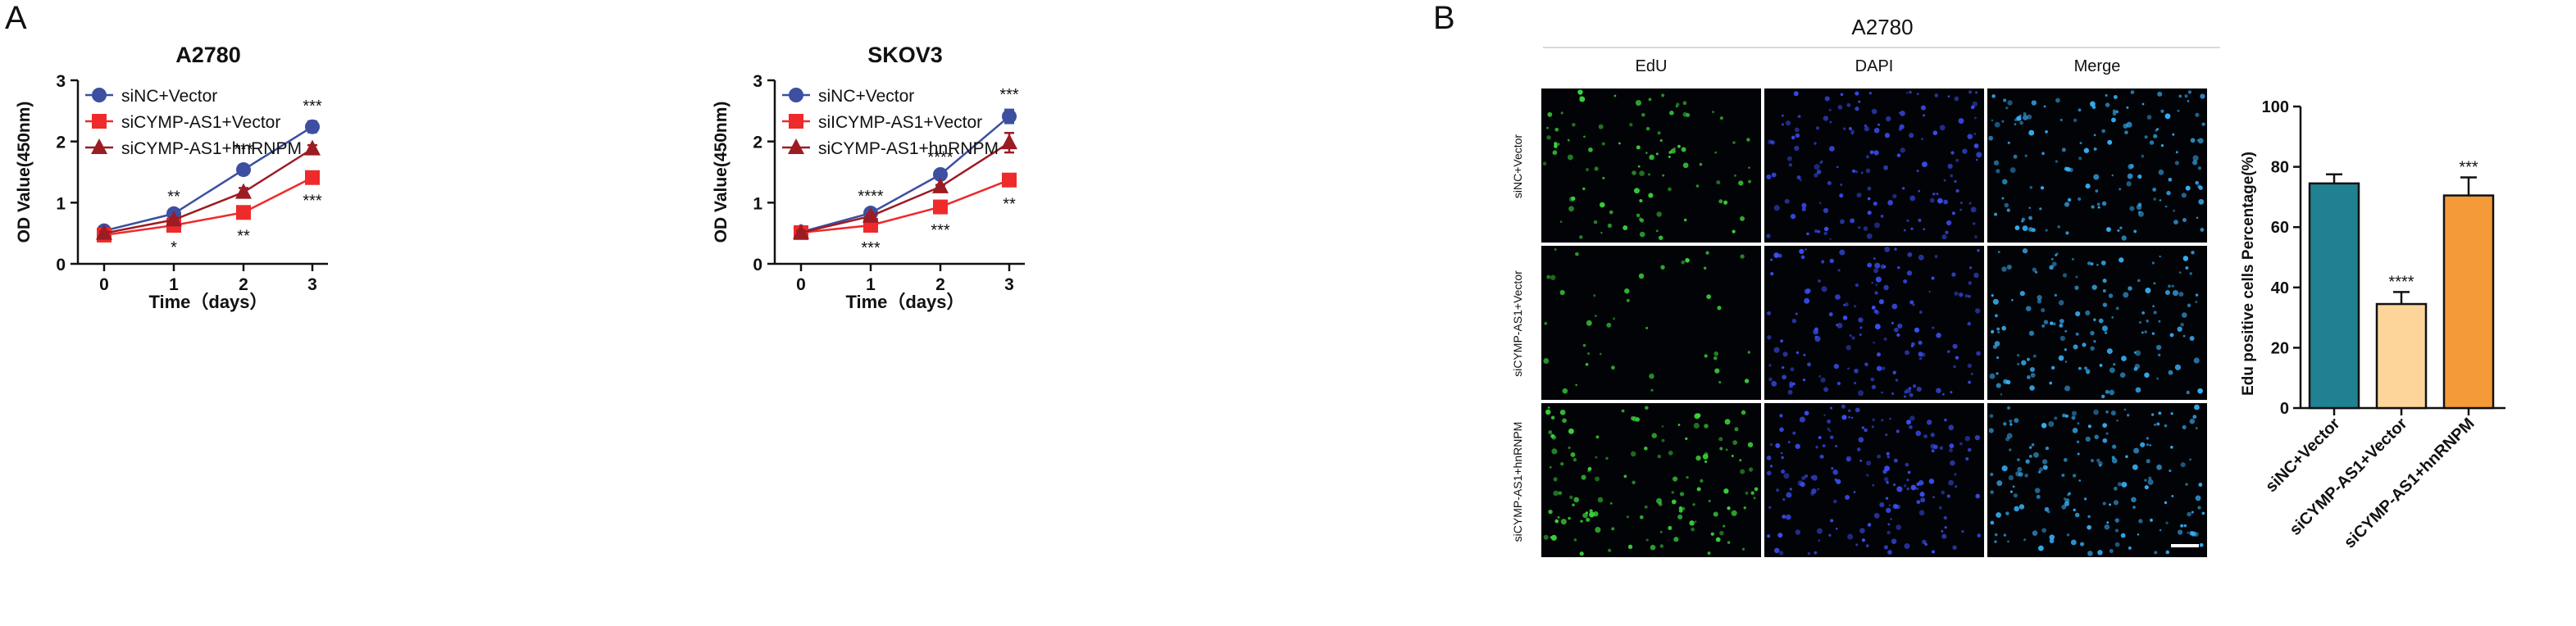 This screenshot has height=626, width=2576. I want to click on y-tick-label: 1, so click(61, 203).